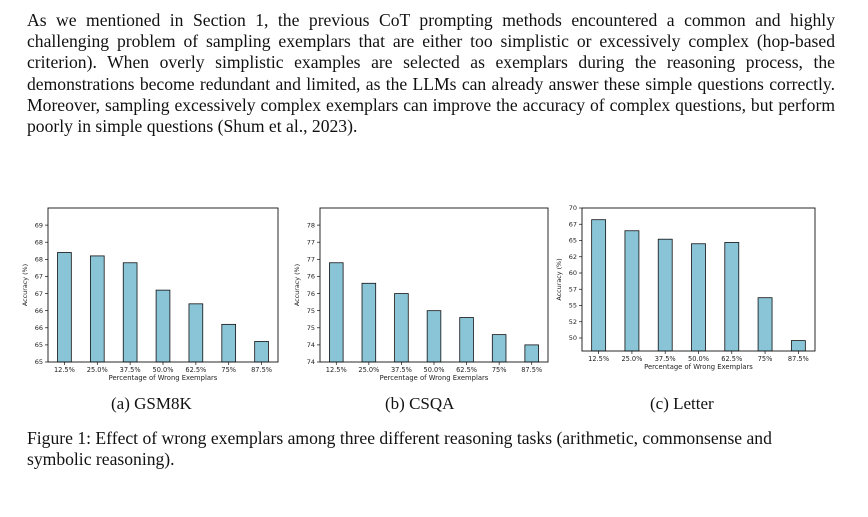  I want to click on y-tick-label: 78, so click(311, 225).